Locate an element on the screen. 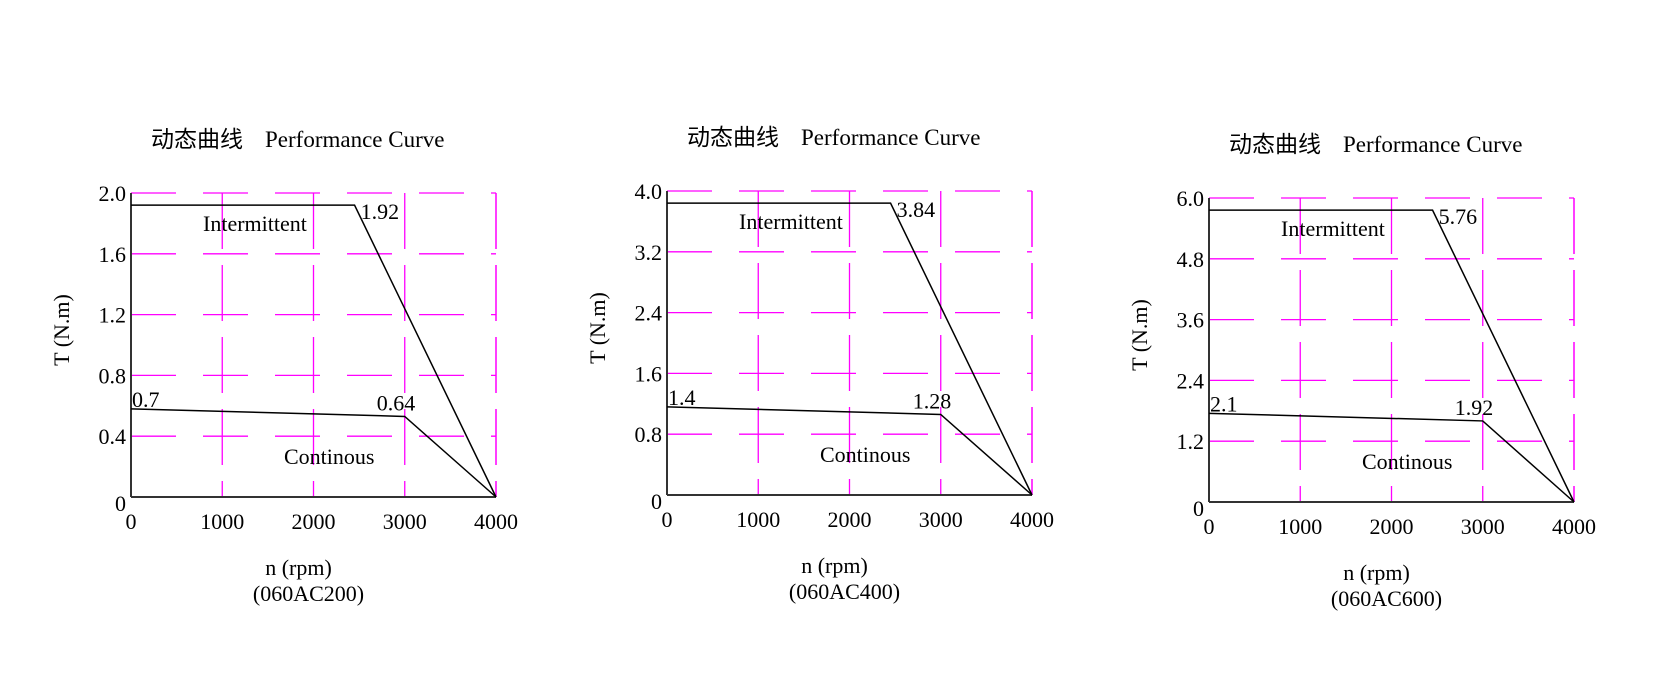  model-label: (060AC600) is located at coordinates (1386, 598).